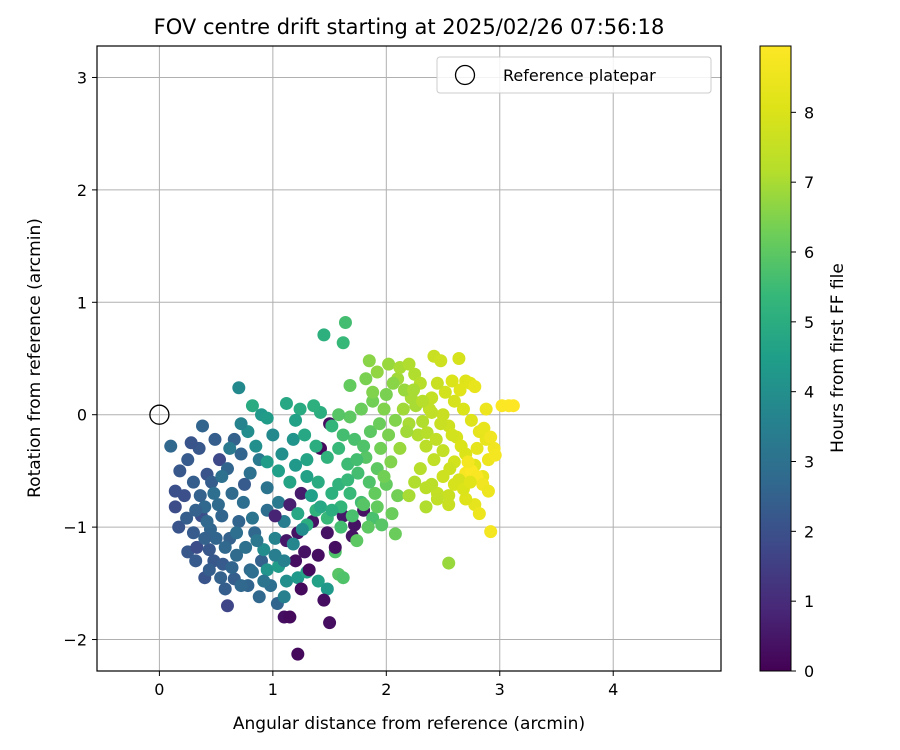  What do you see at coordinates (159, 689) in the screenshot?
I see `x-tick-label: 0` at bounding box center [159, 689].